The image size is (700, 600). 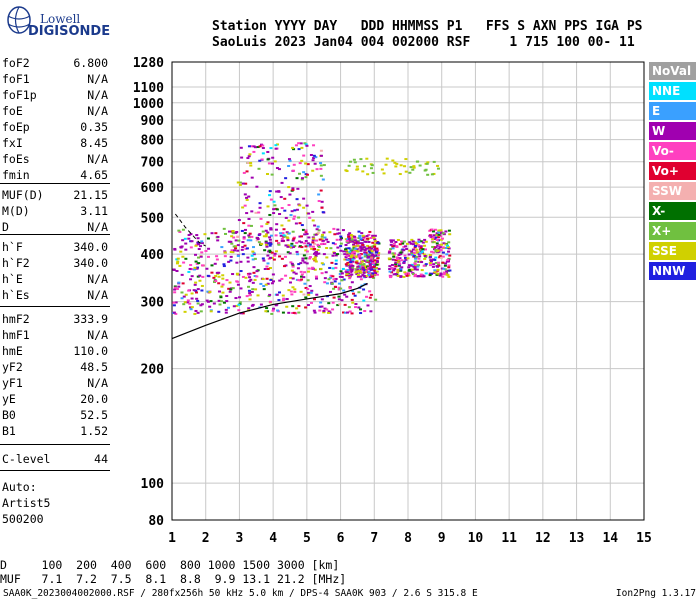 What do you see at coordinates (57, 22) in the screenshot?
I see `lowell-digisonde-logo: Lowell DIGISONDE` at bounding box center [57, 22].